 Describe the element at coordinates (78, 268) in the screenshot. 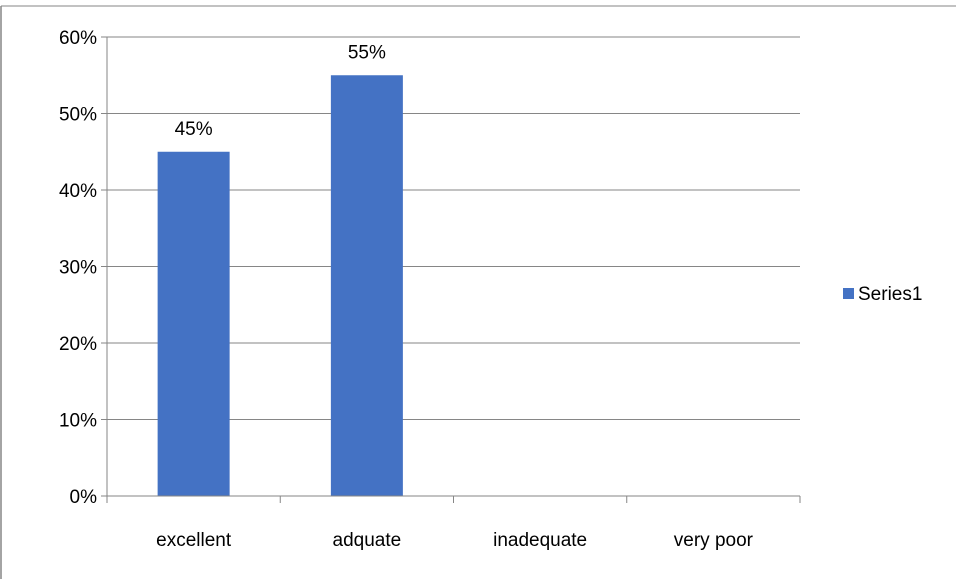

I see `y-tick-label: 30%` at that location.